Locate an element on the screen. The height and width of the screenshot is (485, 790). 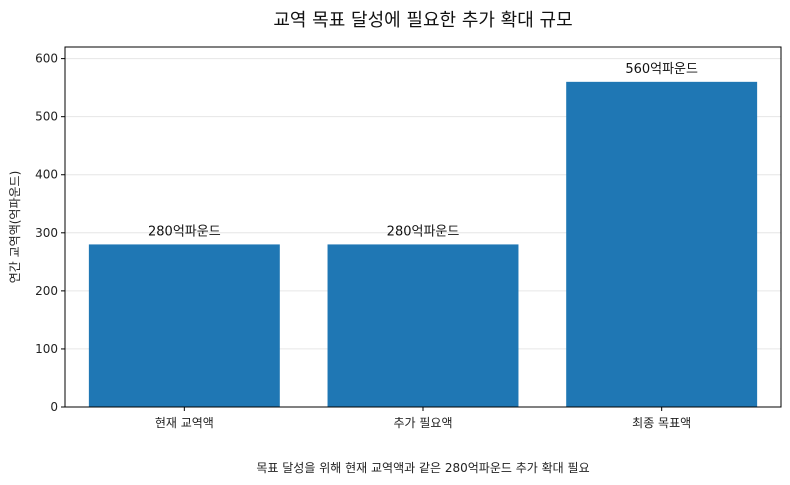
y-axis-label: 연간 교역액(억파운드) is located at coordinates (15, 227).